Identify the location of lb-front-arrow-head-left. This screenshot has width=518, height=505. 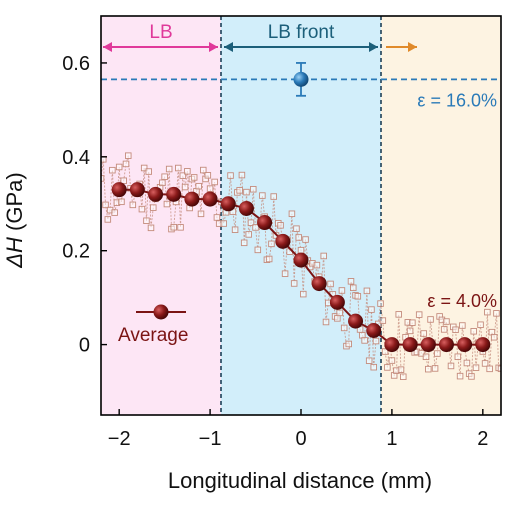
(228, 47).